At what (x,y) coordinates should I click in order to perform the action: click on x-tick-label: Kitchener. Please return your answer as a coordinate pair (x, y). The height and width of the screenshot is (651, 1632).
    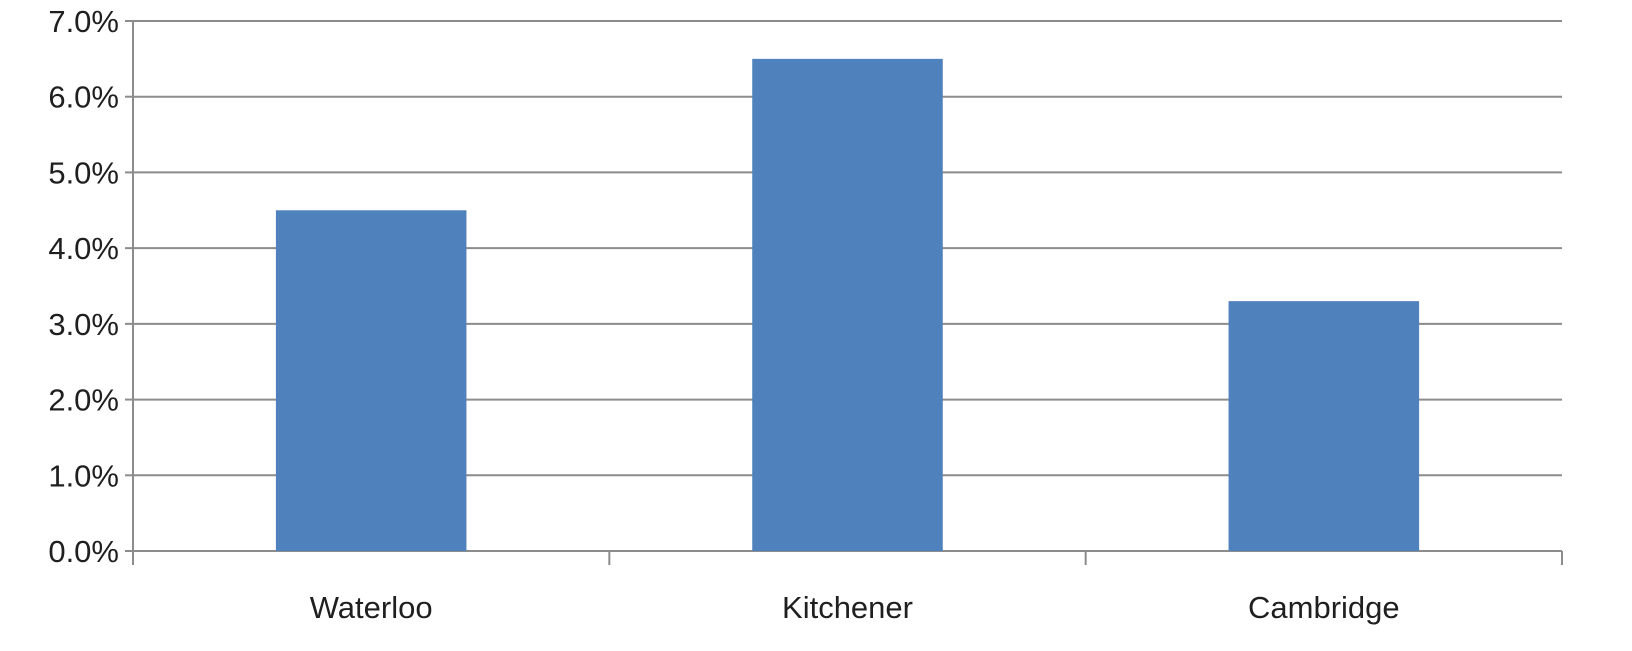
    Looking at the image, I should click on (847, 607).